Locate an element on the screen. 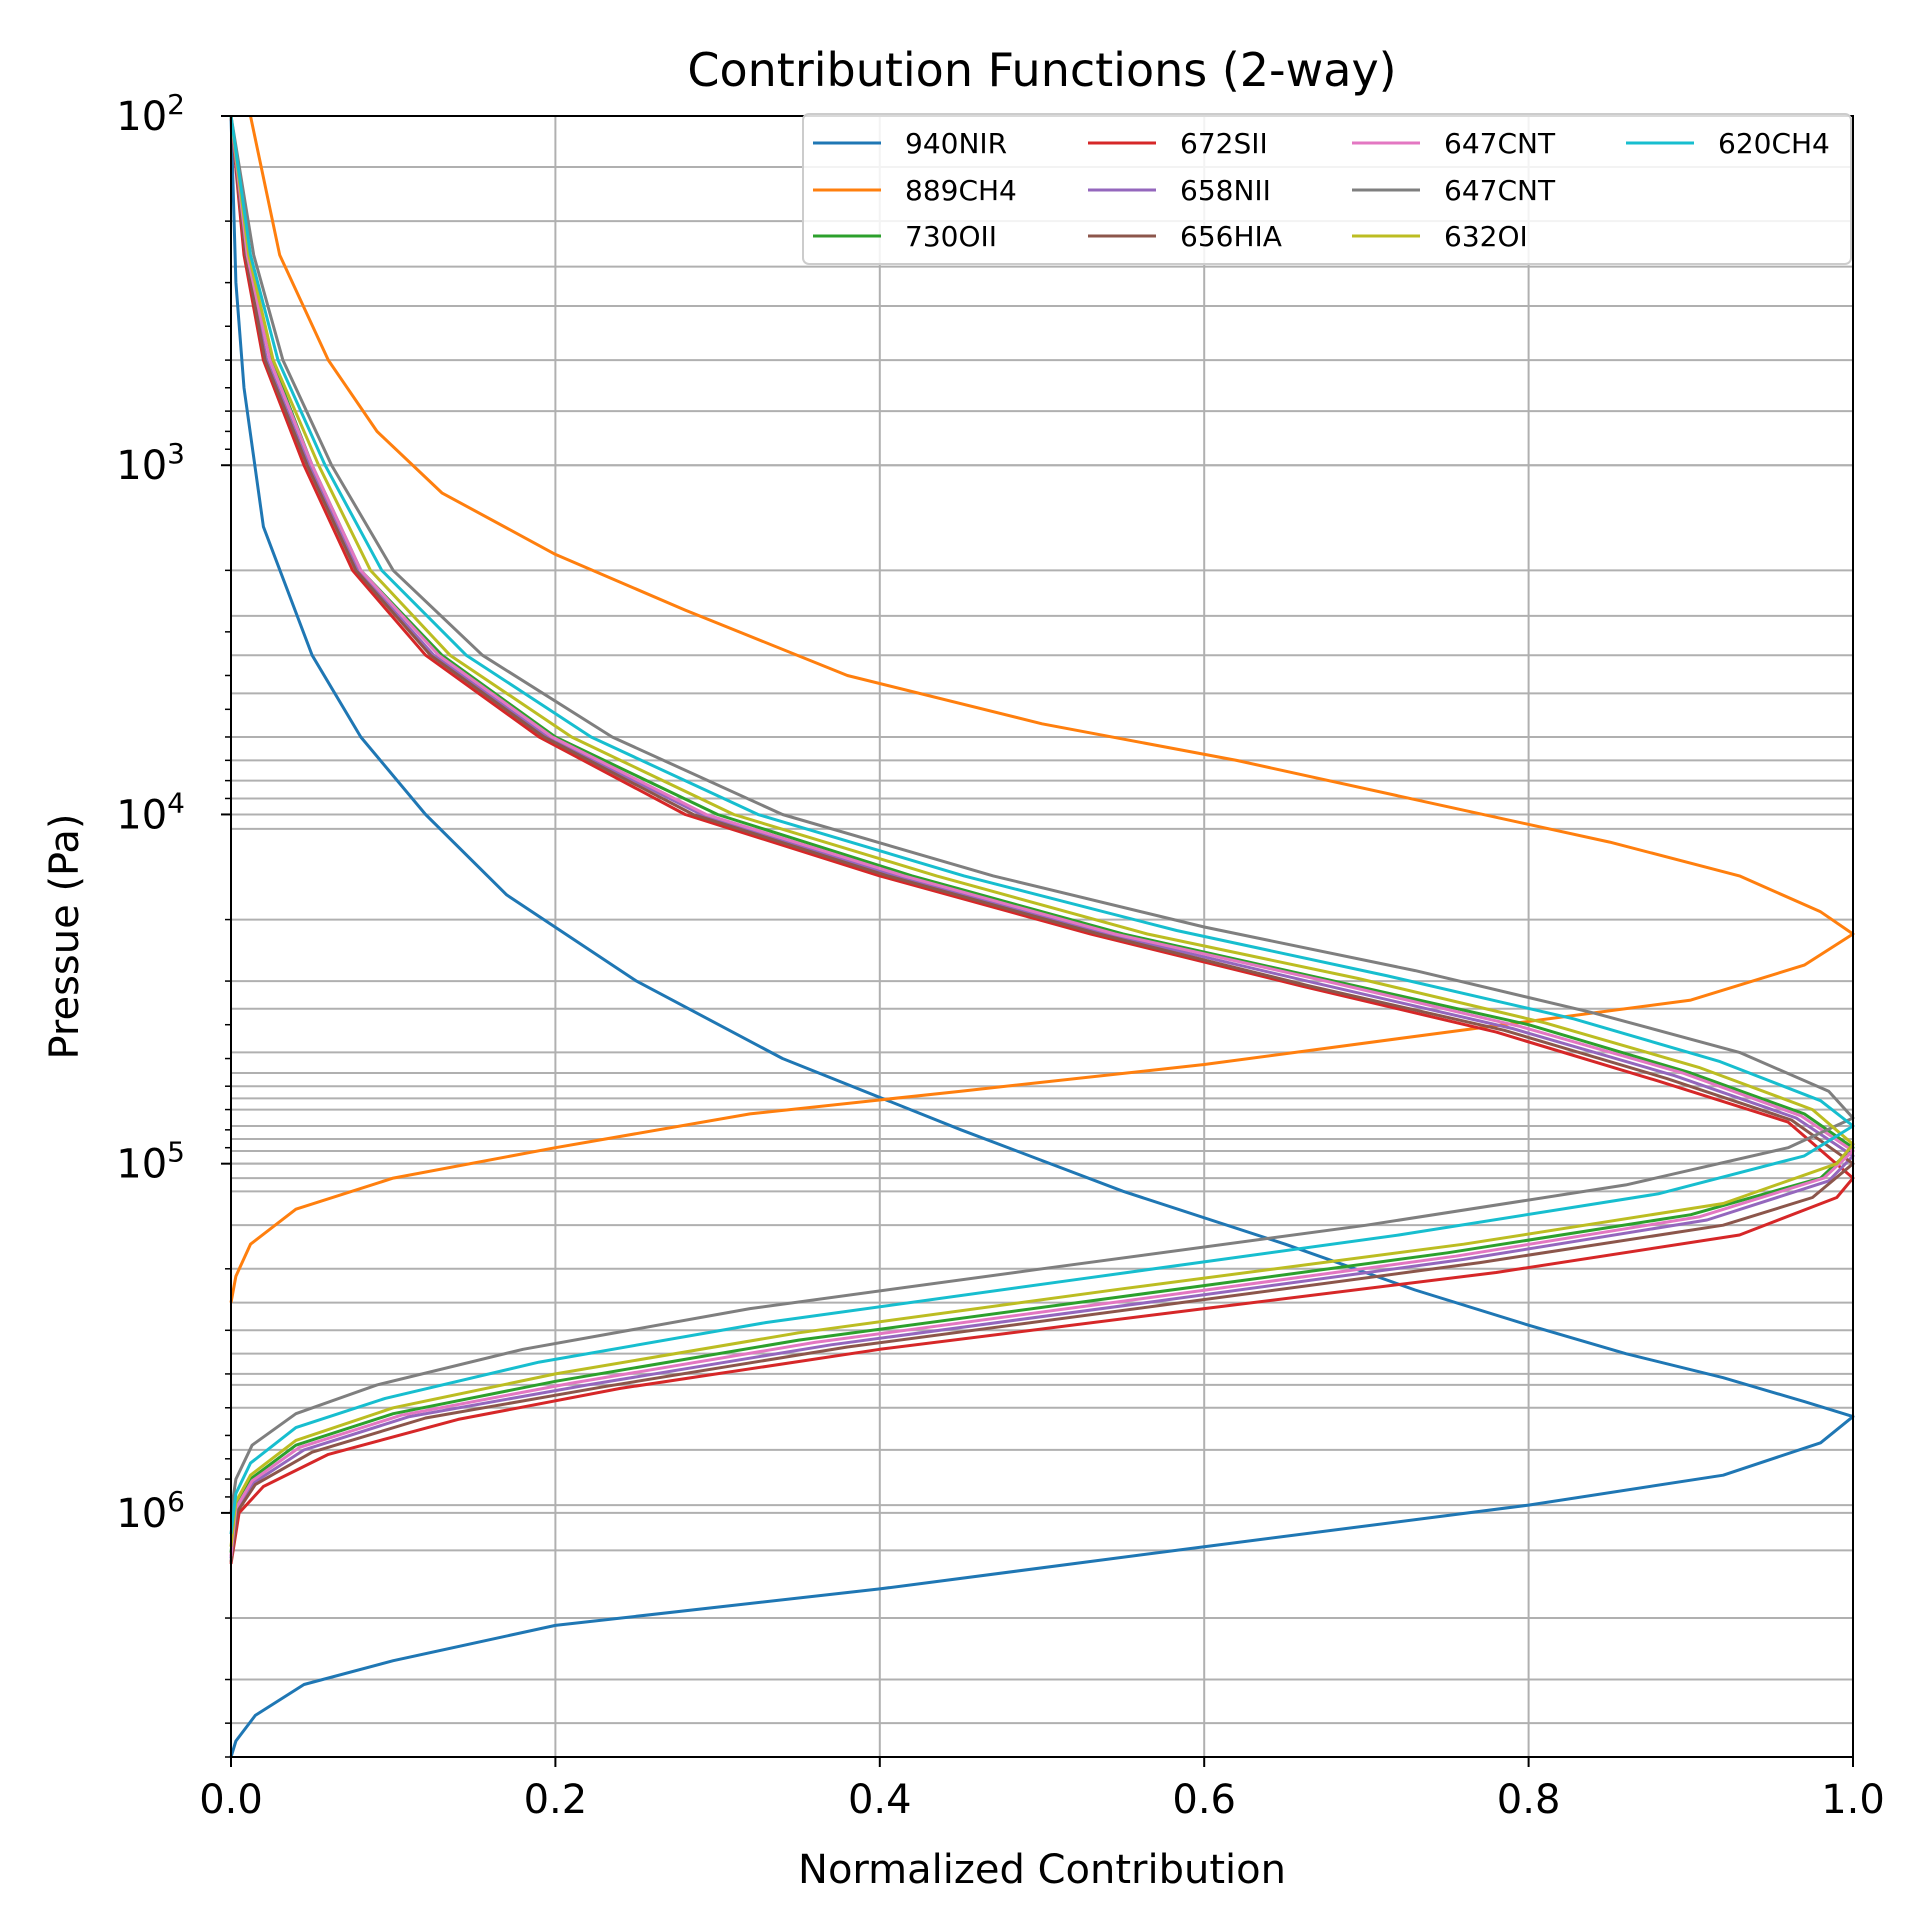 Image resolution: width=1920 pixels, height=1920 pixels. y-tick-label: 10² is located at coordinates (150, 114).